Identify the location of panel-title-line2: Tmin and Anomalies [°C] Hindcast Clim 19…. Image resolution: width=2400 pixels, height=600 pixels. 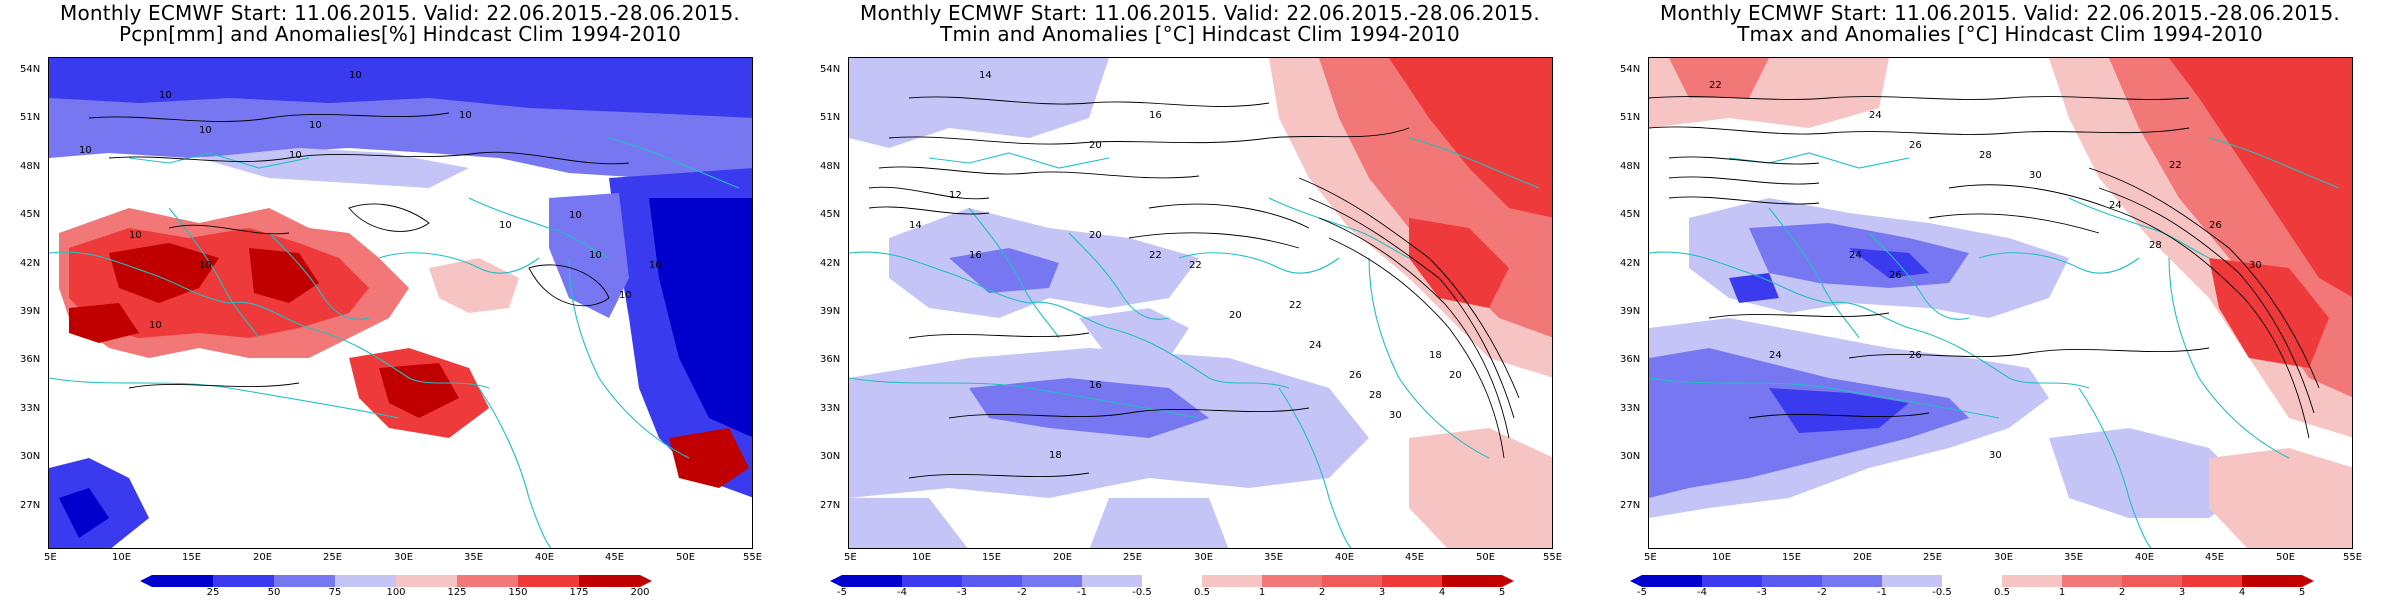
(1200, 34).